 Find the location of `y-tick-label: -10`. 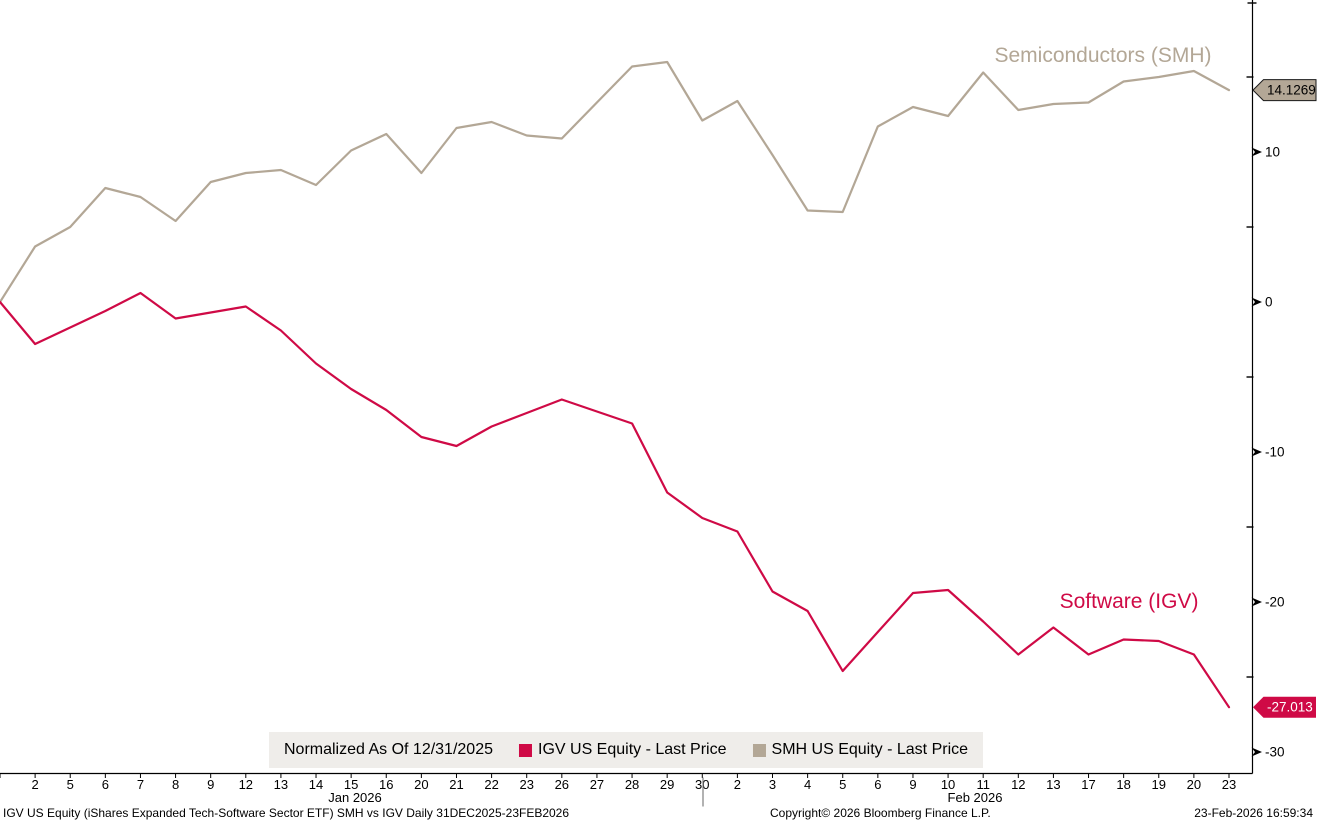

y-tick-label: -10 is located at coordinates (1275, 452).